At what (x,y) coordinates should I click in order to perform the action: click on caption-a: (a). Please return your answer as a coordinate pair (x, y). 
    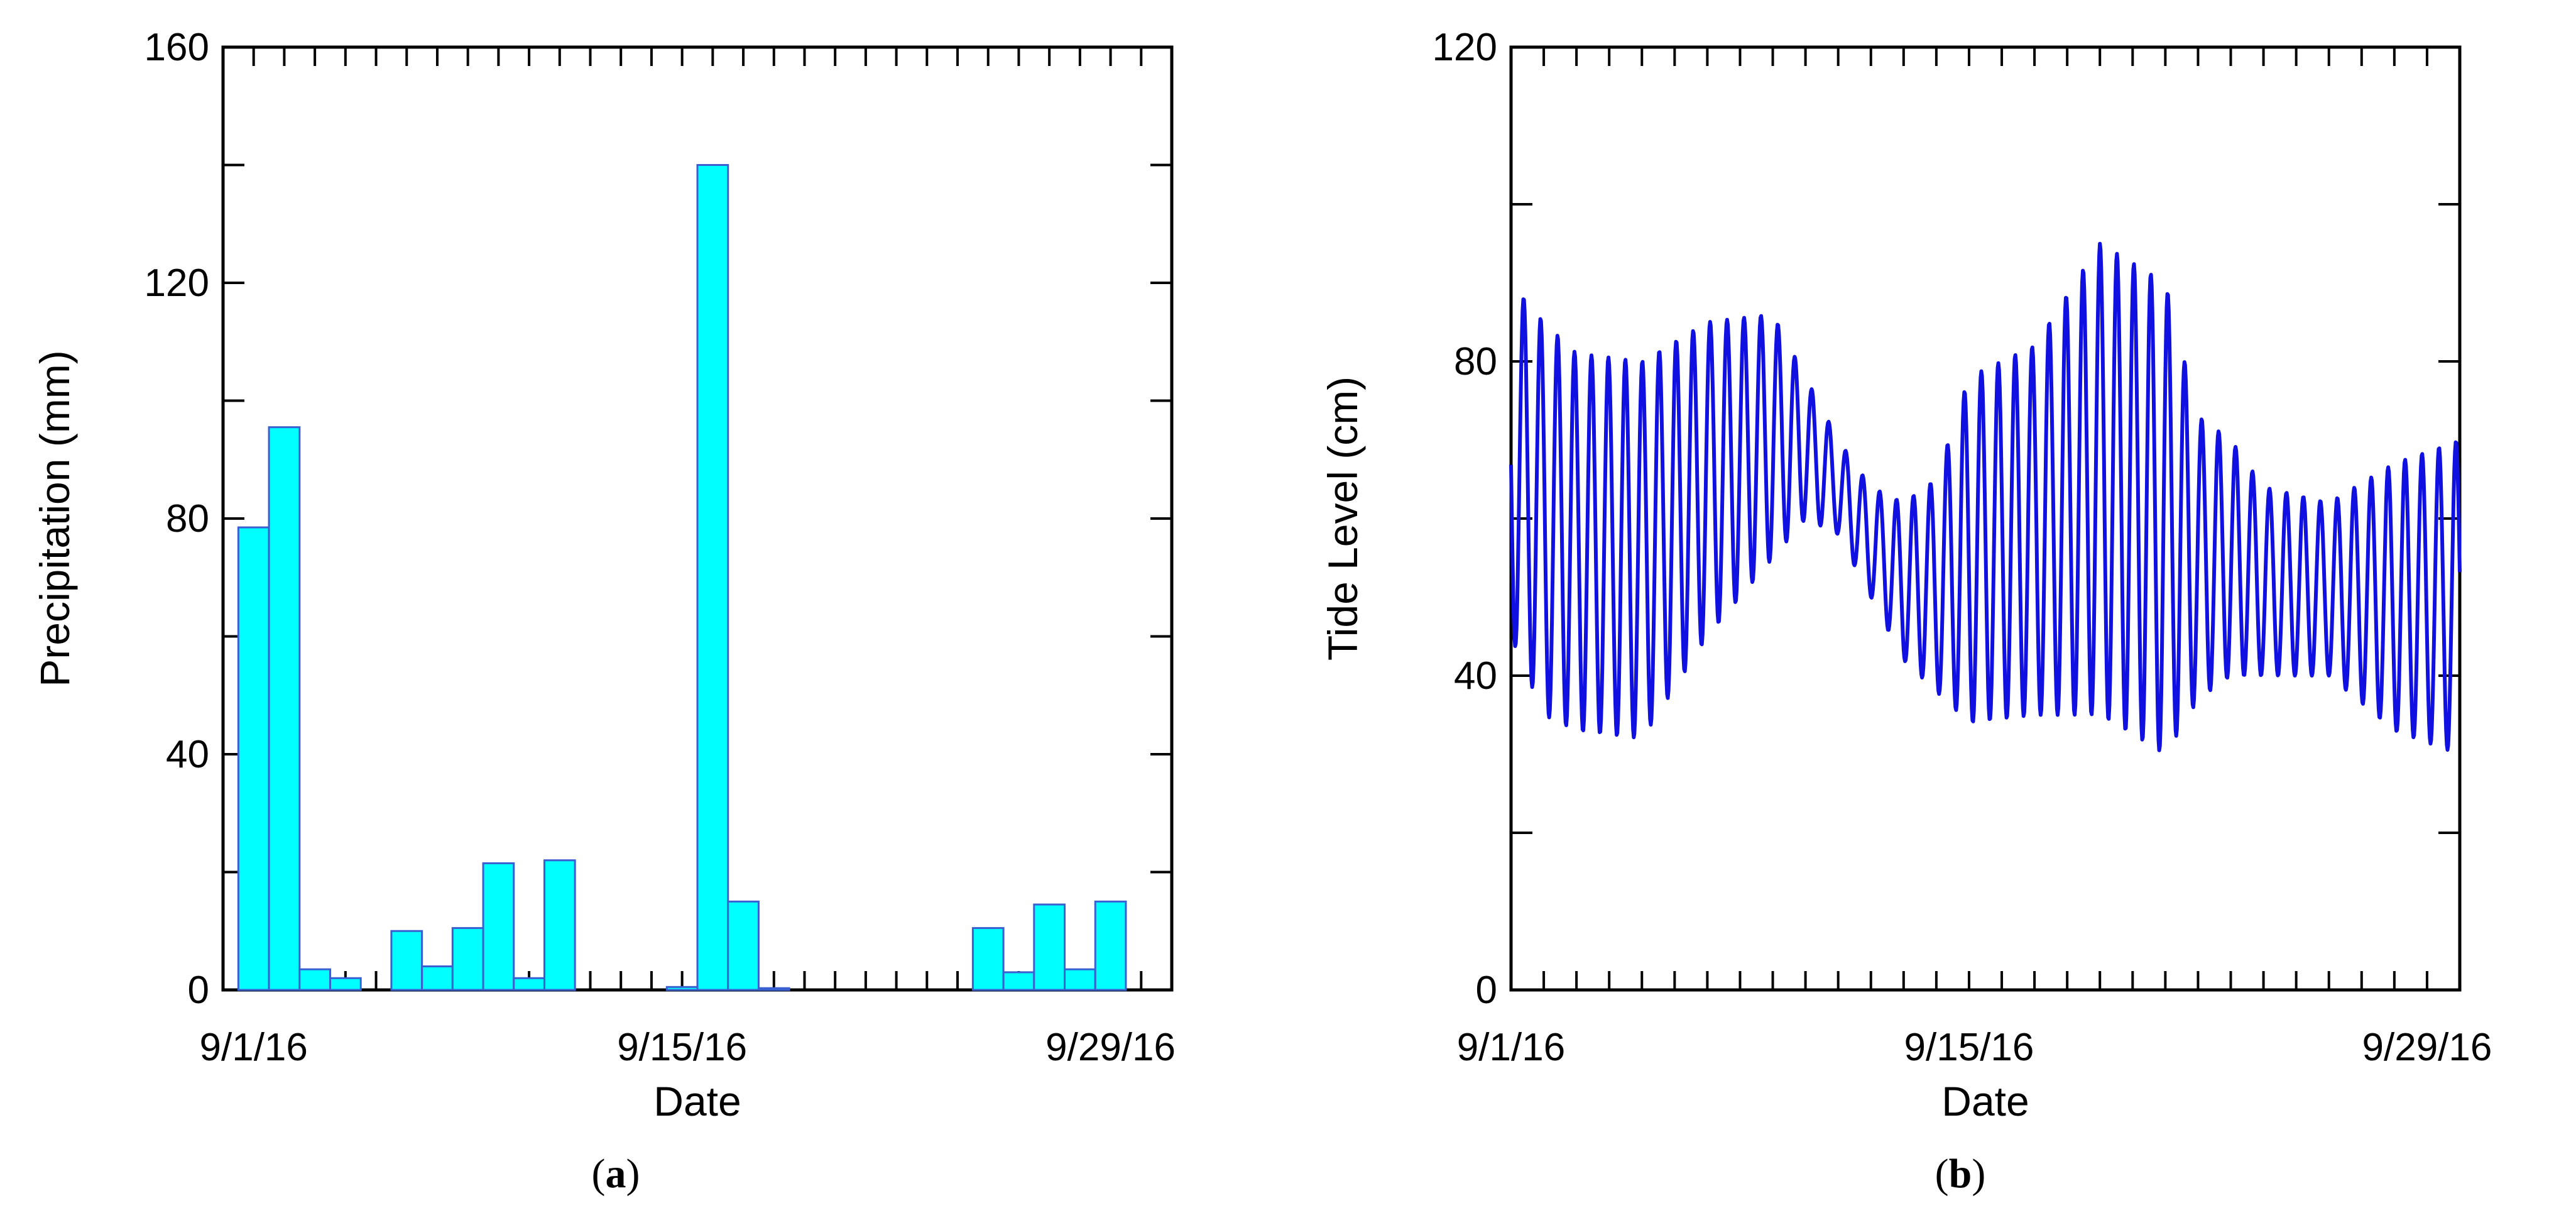
    Looking at the image, I should click on (615, 1174).